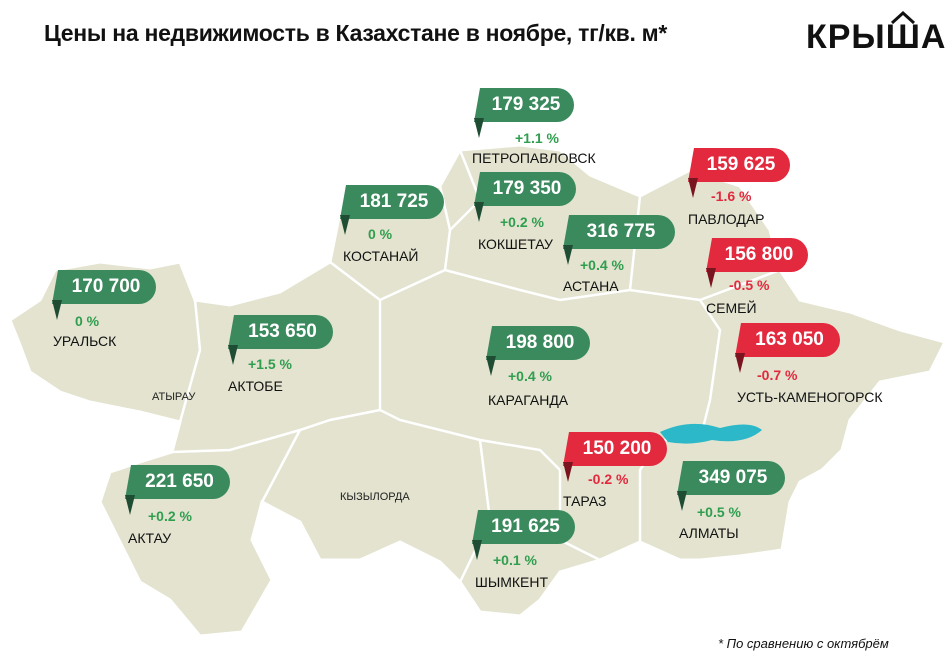  Describe the element at coordinates (380, 234) in the screenshot. I see `price-change-kostanay: 0 %` at that location.